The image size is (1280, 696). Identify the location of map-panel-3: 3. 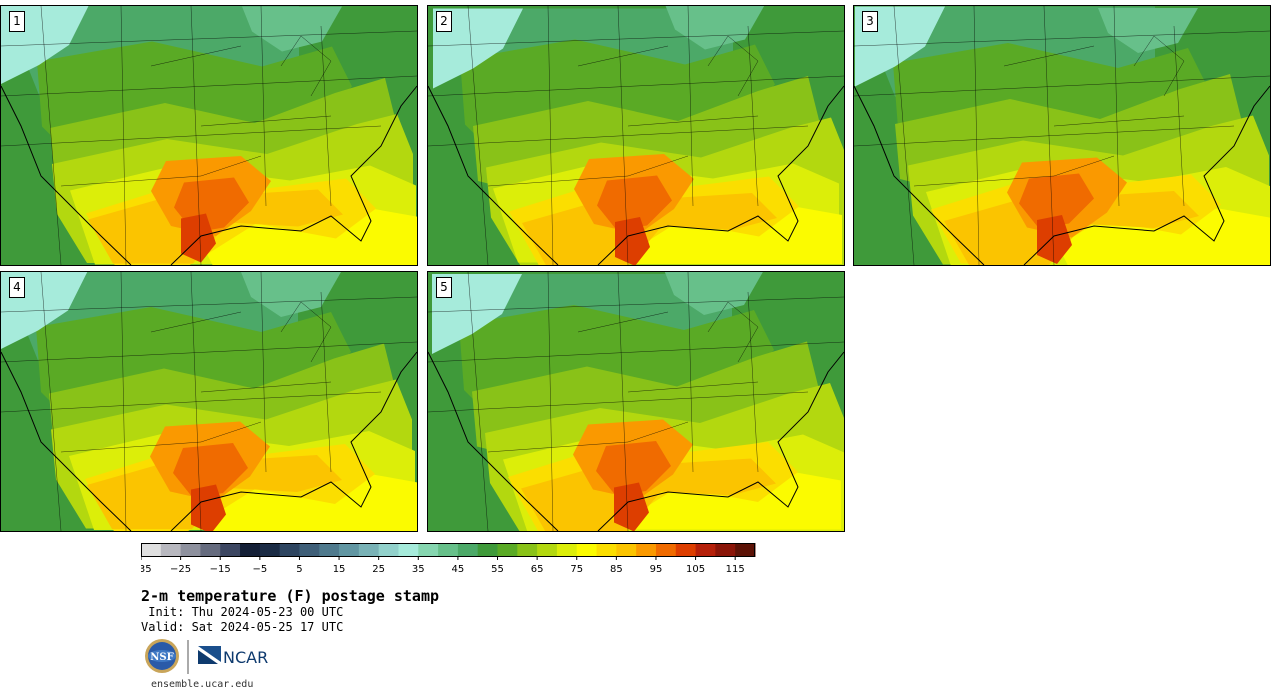
(1062, 135).